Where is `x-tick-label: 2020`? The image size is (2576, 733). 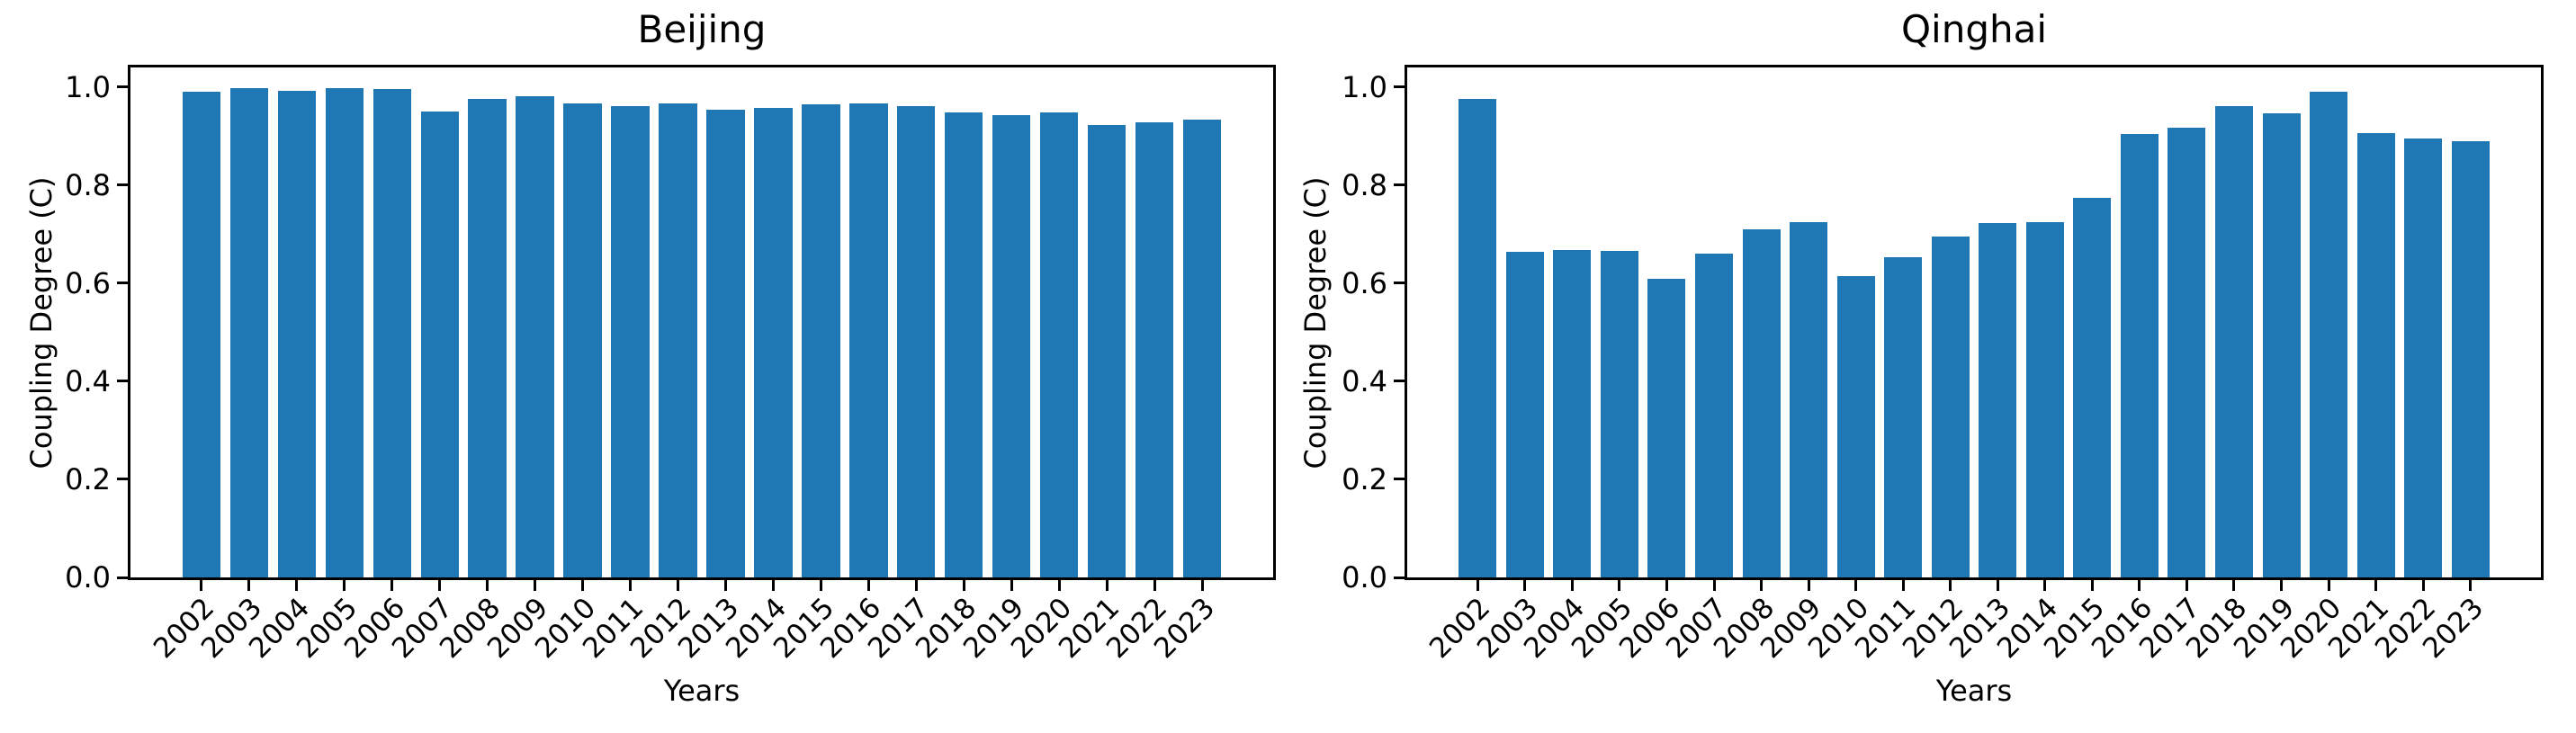
x-tick-label: 2020 is located at coordinates (1042, 628).